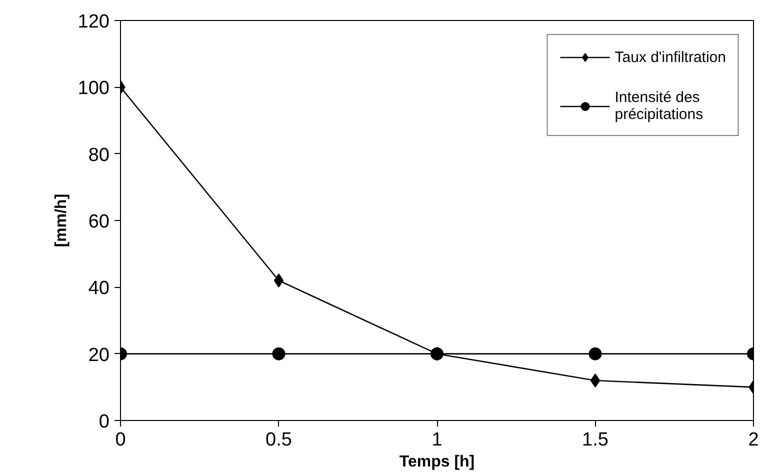 The height and width of the screenshot is (473, 761). Describe the element at coordinates (437, 440) in the screenshot. I see `x-tick-label: 1` at that location.